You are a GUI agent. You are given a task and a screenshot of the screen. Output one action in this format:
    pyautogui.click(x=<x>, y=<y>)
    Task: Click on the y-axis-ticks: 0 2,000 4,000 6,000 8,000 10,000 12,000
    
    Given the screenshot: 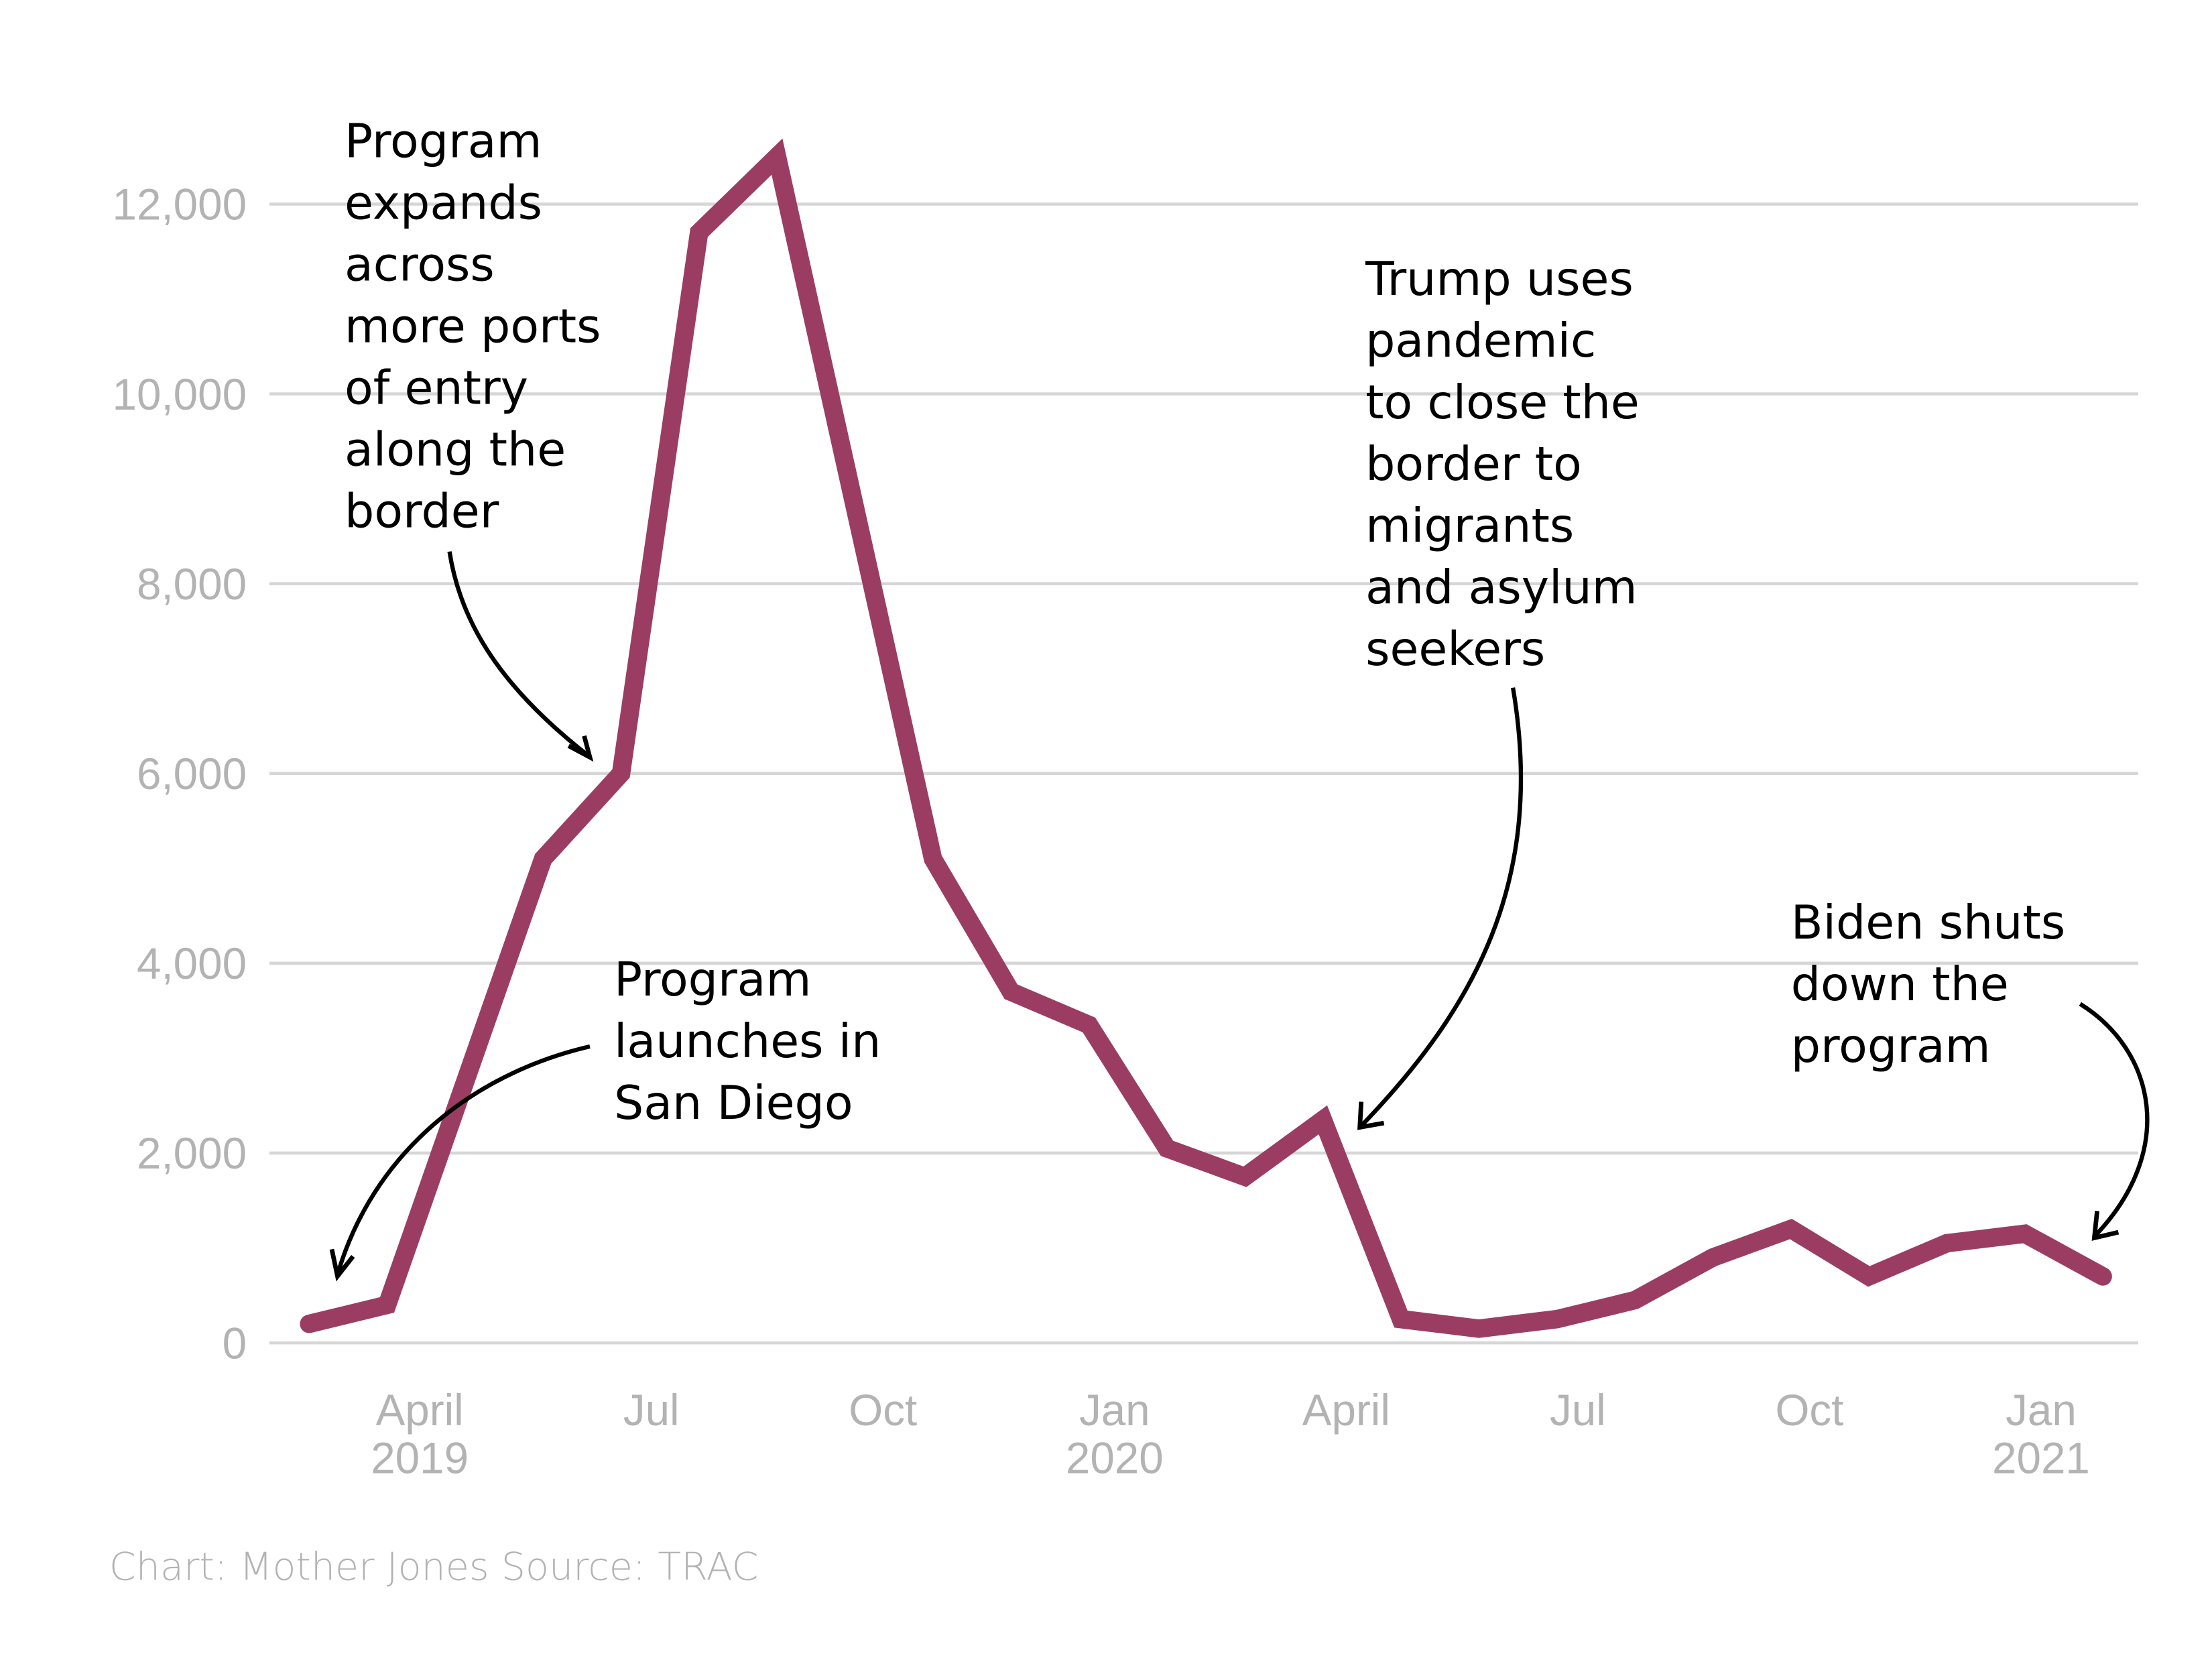 What is the action you would take?
    pyautogui.click(x=180, y=774)
    